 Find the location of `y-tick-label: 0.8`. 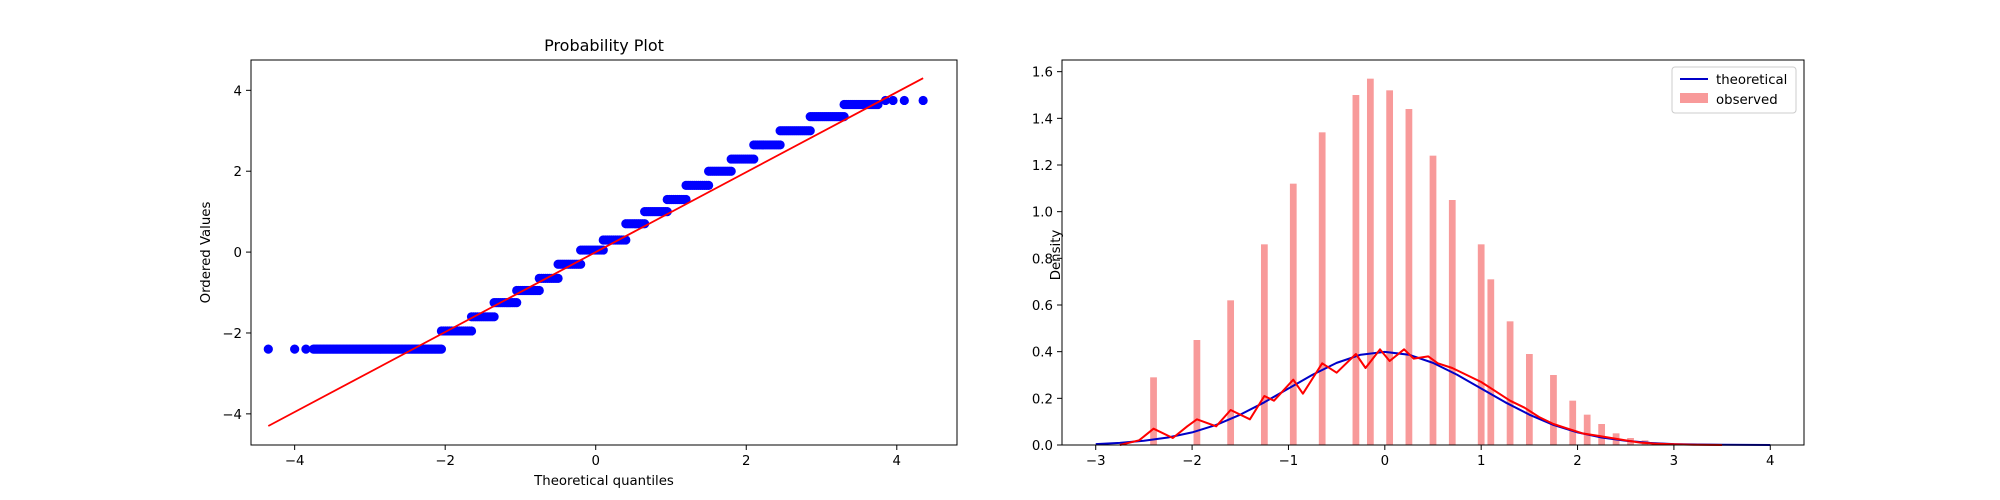

y-tick-label: 0.8 is located at coordinates (1042, 259).